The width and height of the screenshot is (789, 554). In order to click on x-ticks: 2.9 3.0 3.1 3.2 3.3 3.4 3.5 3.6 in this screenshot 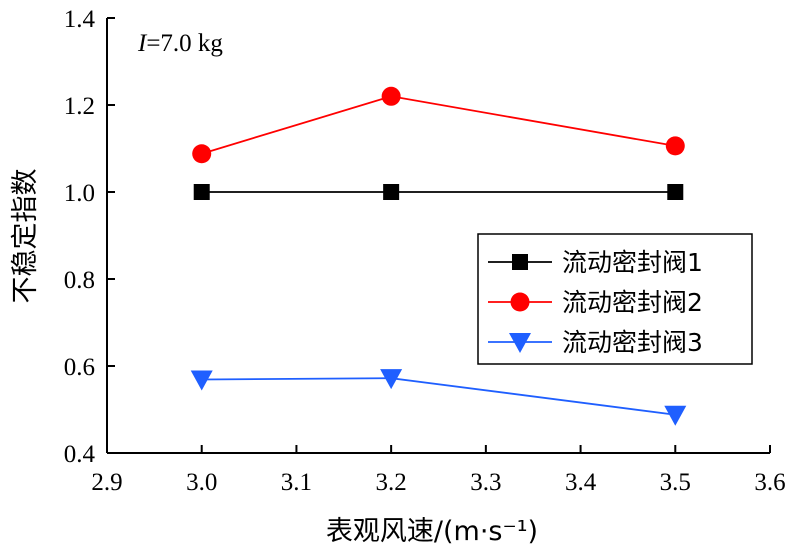, I will do `click(438, 470)`.